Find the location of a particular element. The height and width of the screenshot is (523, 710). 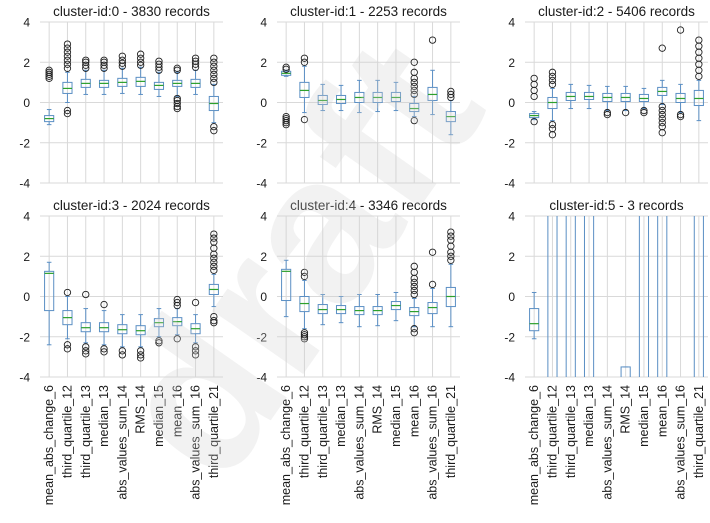

box-group is located at coordinates (131, 296).